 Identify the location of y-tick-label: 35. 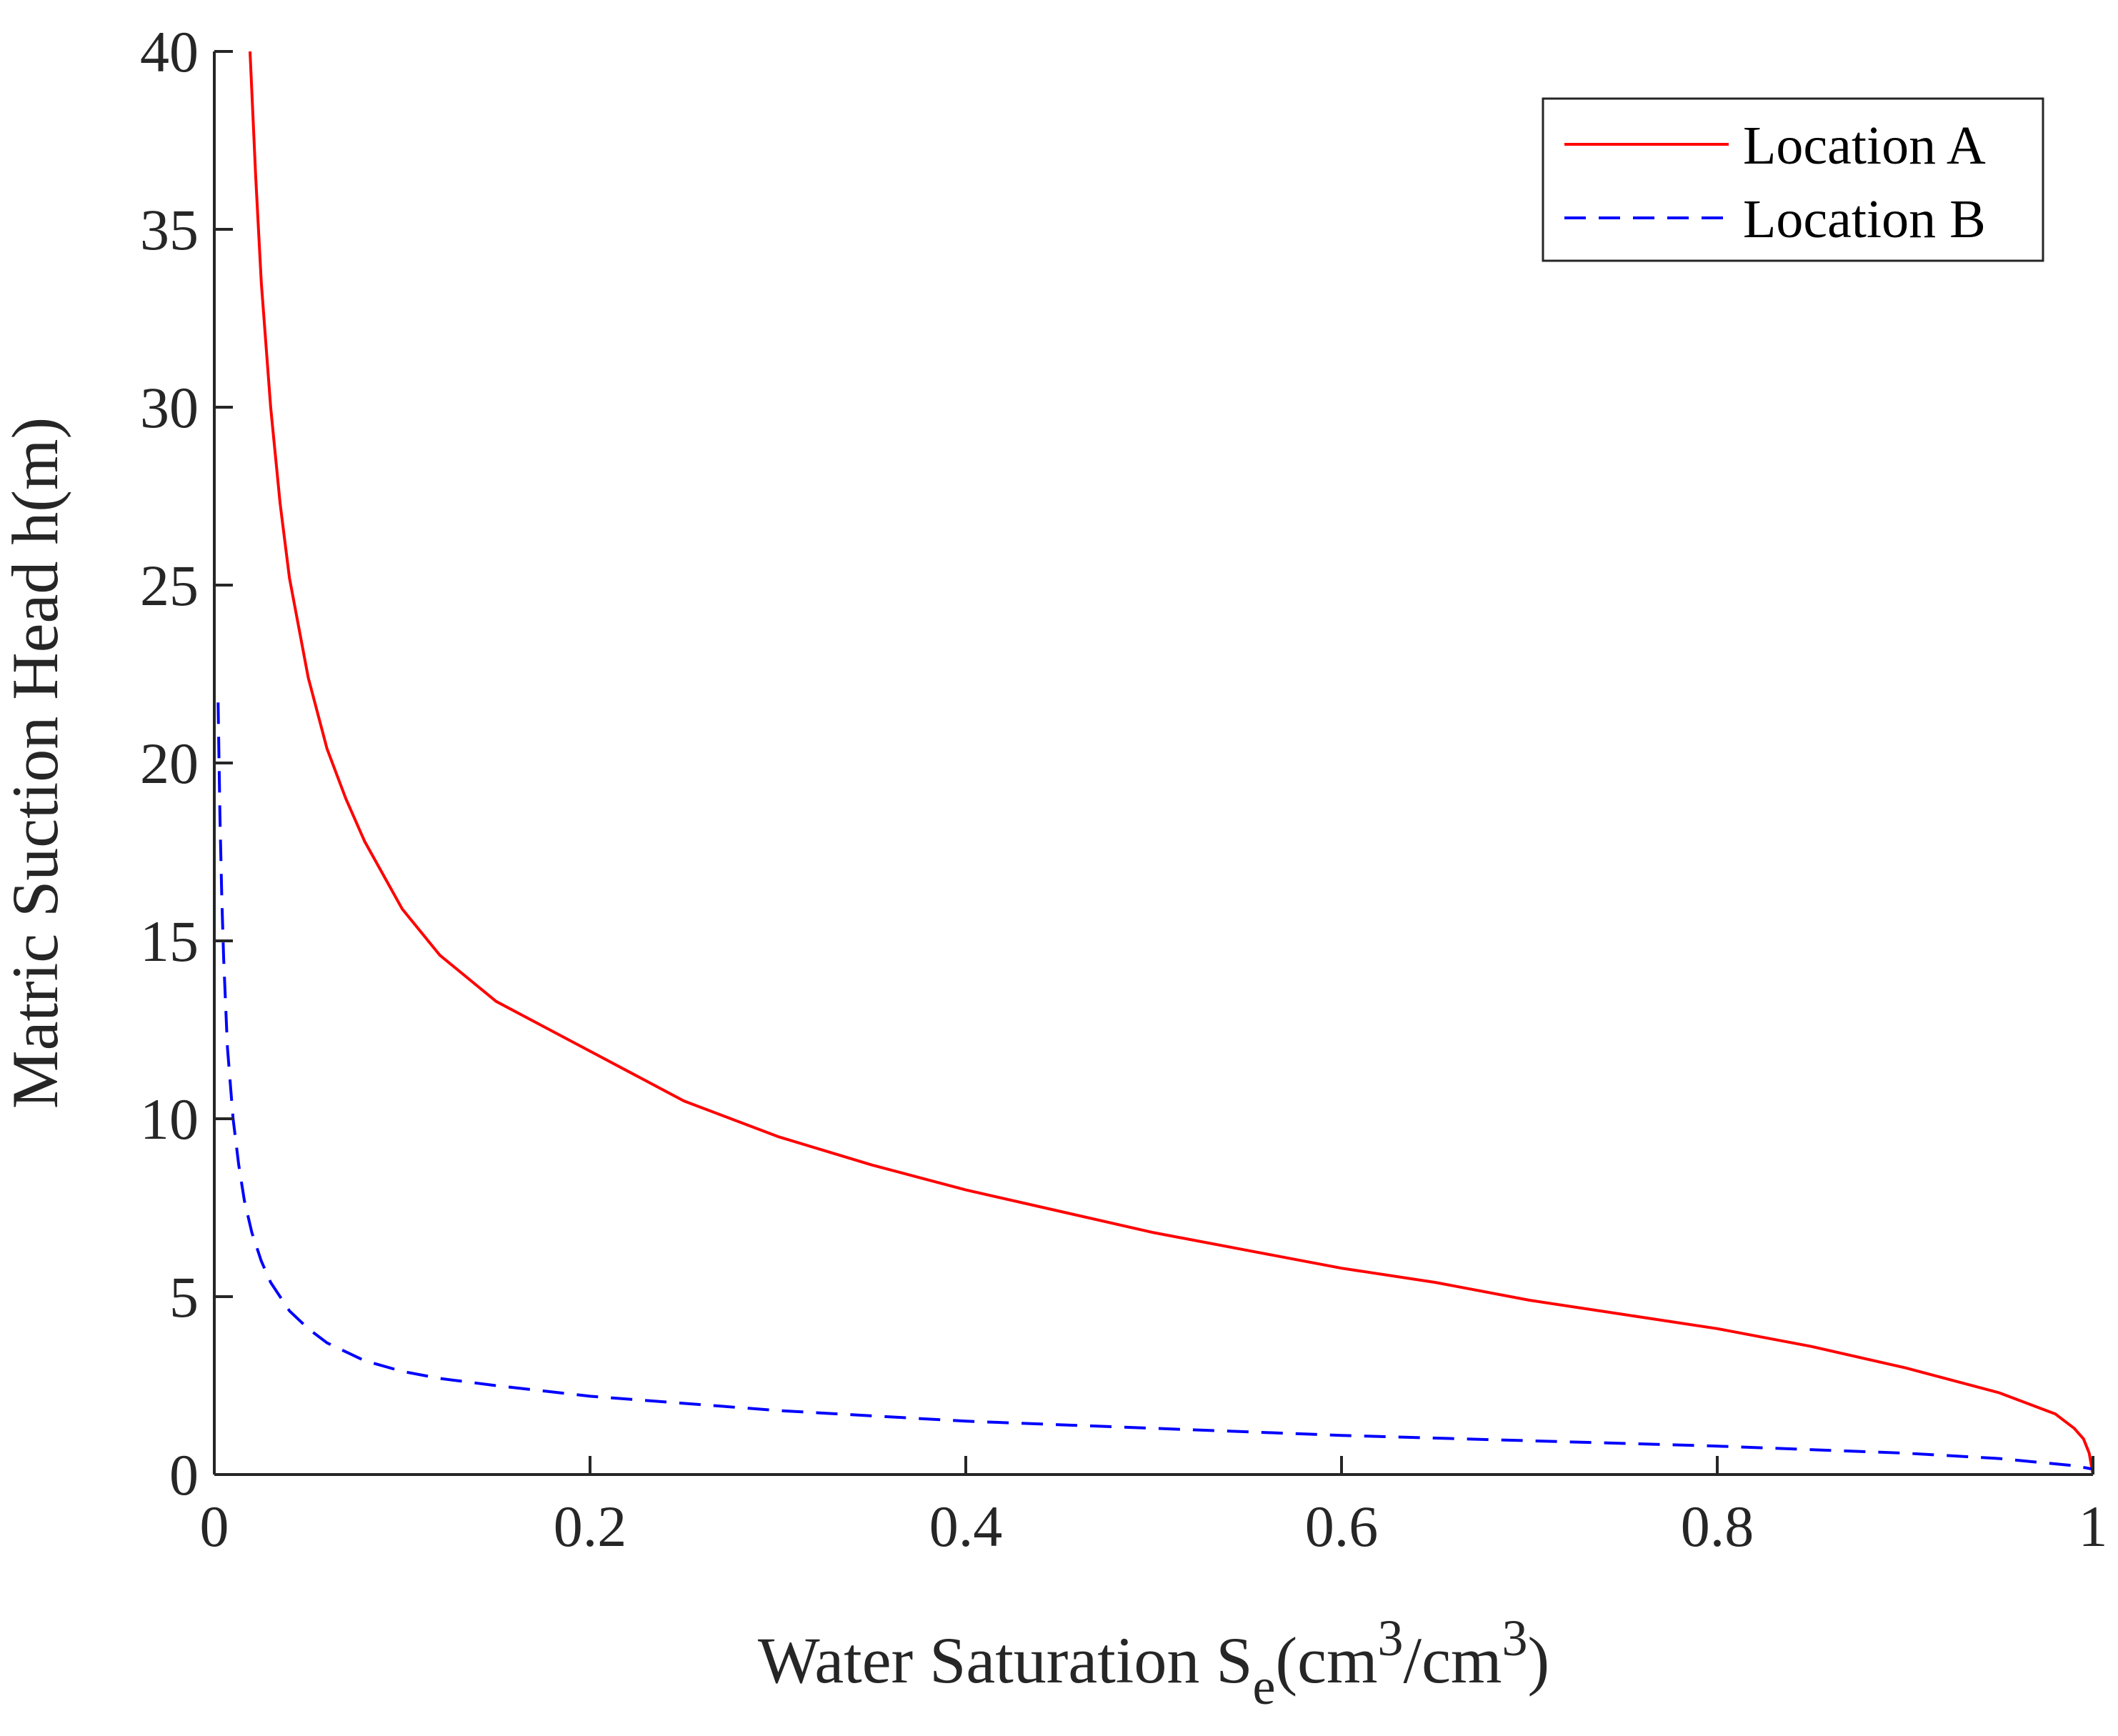
(169, 229).